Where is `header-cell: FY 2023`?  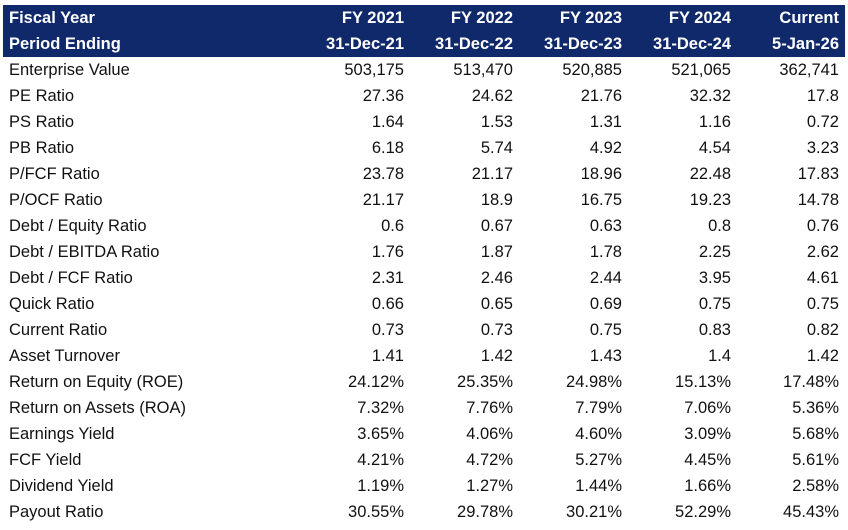
header-cell: FY 2023 is located at coordinates (590, 18).